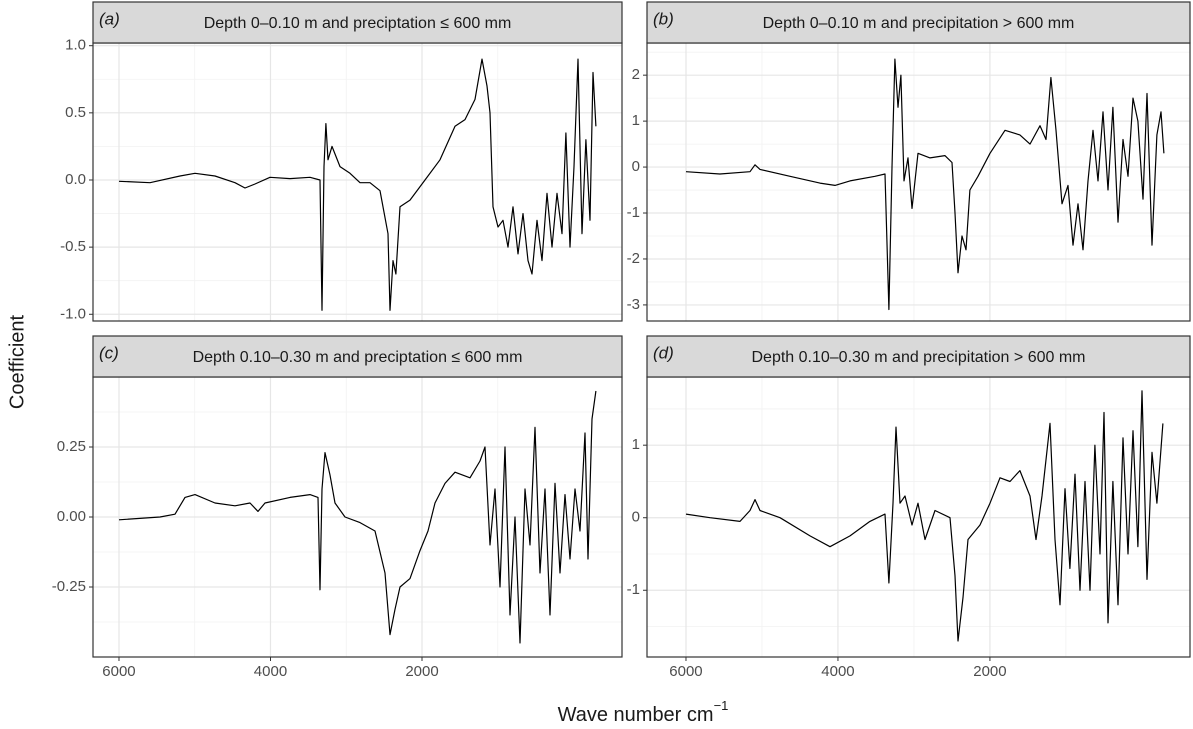 The height and width of the screenshot is (729, 1193). What do you see at coordinates (663, 352) in the screenshot?
I see `panel-label: (d)` at bounding box center [663, 352].